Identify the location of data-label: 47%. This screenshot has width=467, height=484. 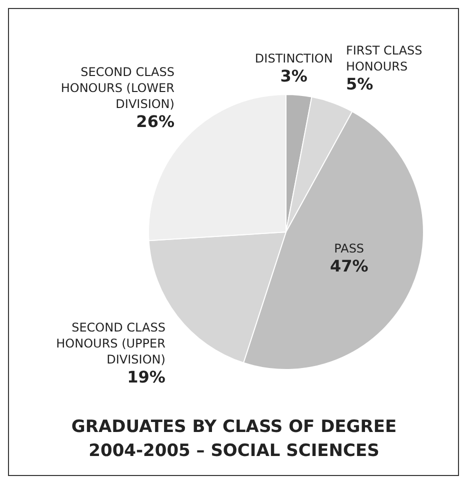
(349, 266).